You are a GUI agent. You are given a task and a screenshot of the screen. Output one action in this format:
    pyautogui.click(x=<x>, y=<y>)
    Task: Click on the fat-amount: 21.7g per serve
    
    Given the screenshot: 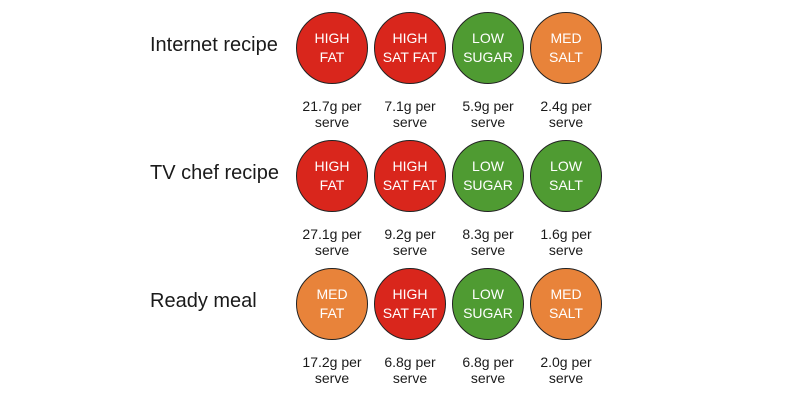 What is the action you would take?
    pyautogui.click(x=332, y=114)
    